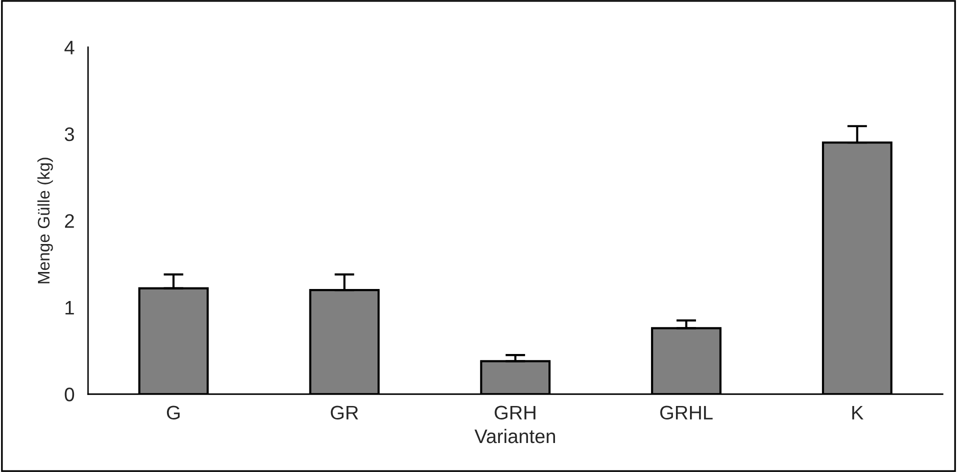  What do you see at coordinates (515, 413) in the screenshot?
I see `x-tick-label: GRH` at bounding box center [515, 413].